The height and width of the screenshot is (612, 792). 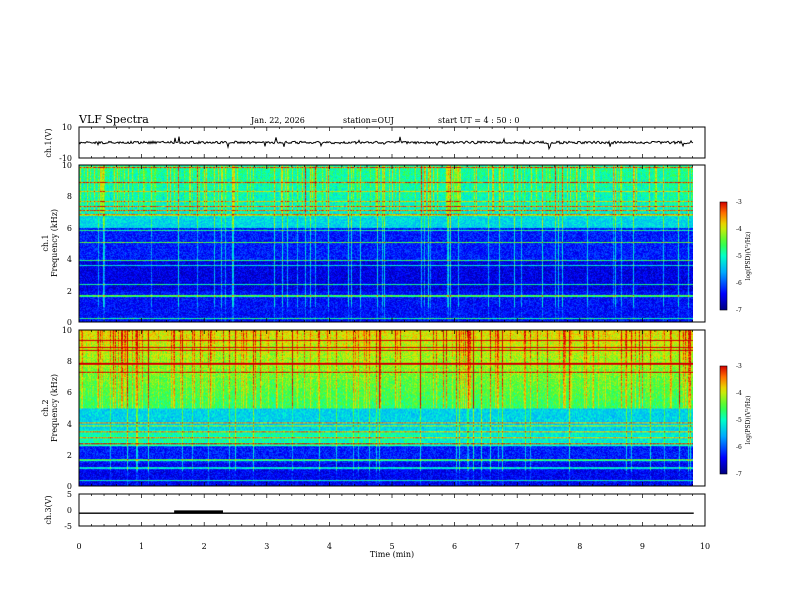 I want to click on ch2-frequency-label: Frequency (kHz), so click(x=54, y=408).